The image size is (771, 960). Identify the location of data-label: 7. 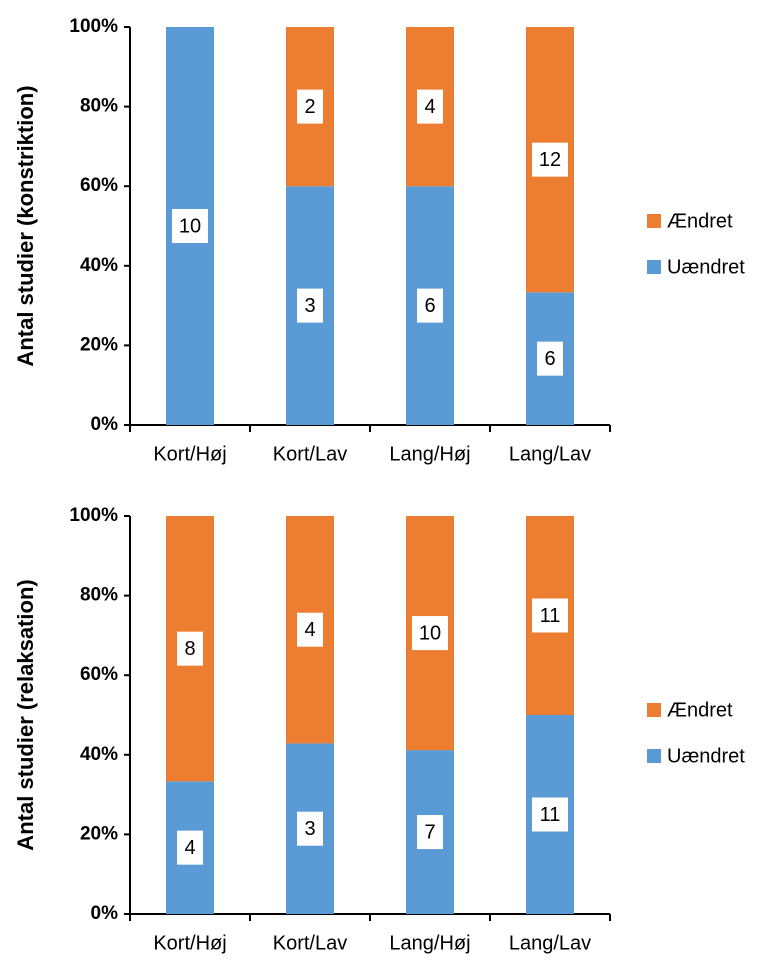
(429, 832).